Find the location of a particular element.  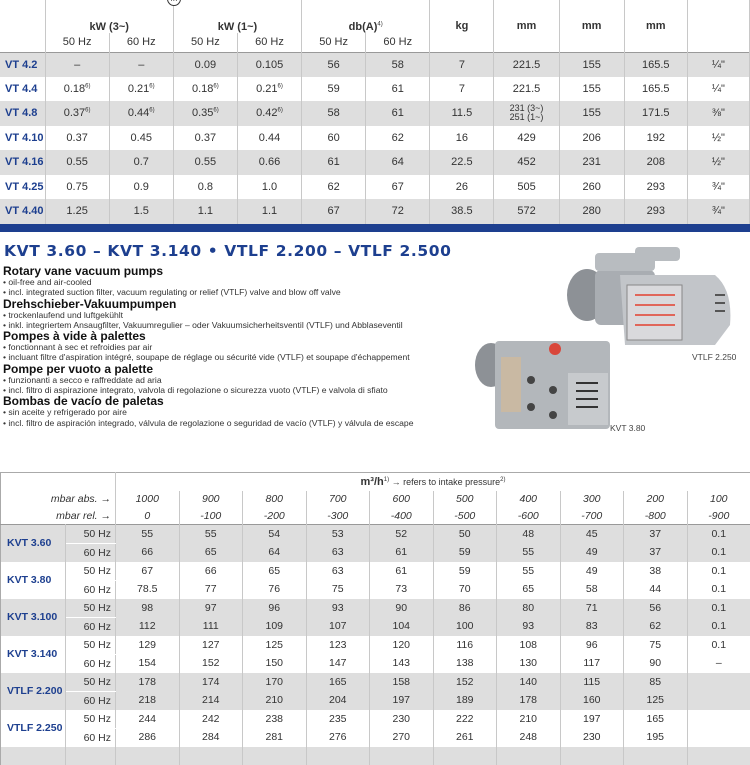

cell: ¼" is located at coordinates (718, 89).